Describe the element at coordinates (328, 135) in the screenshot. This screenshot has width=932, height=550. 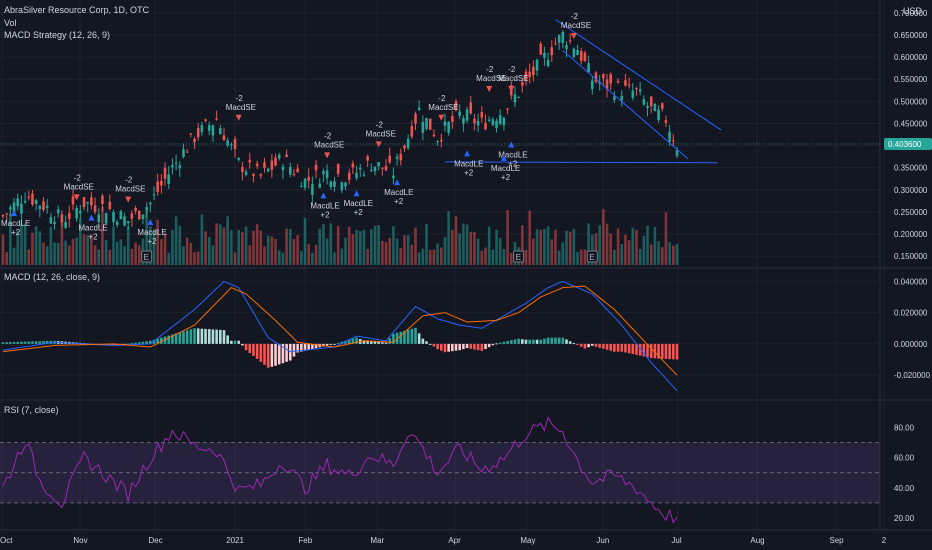
I see `annotation-short-qty: -2` at that location.